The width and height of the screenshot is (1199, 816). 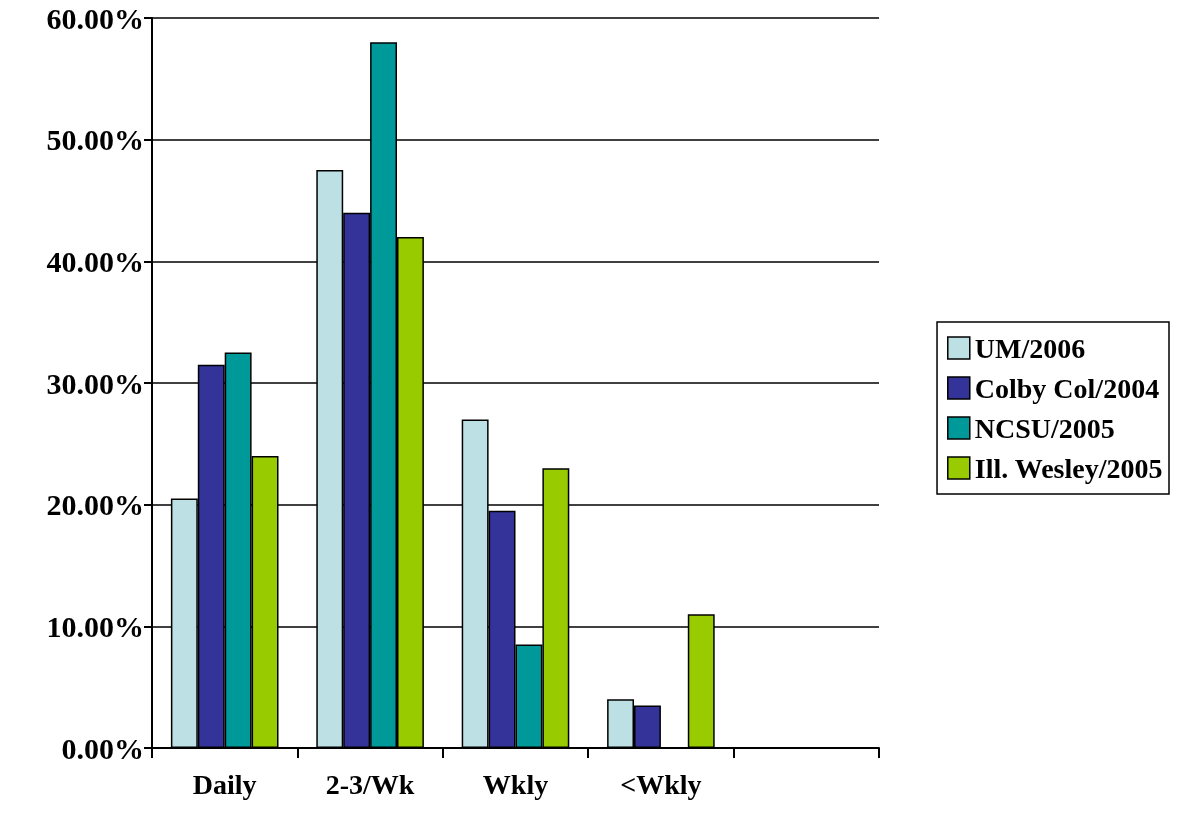 What do you see at coordinates (370, 784) in the screenshot?
I see `x-tick-label: 2-3/Wk` at bounding box center [370, 784].